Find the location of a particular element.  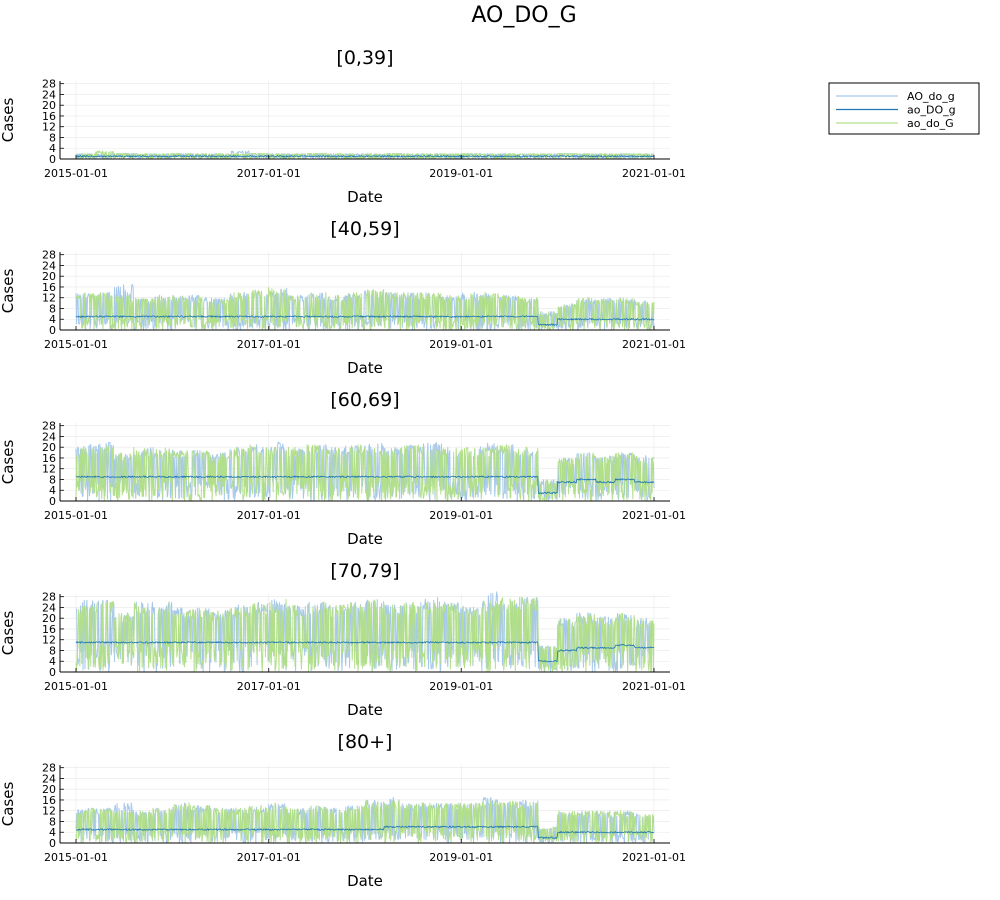

figure-title: AO_DO_G is located at coordinates (523, 15).